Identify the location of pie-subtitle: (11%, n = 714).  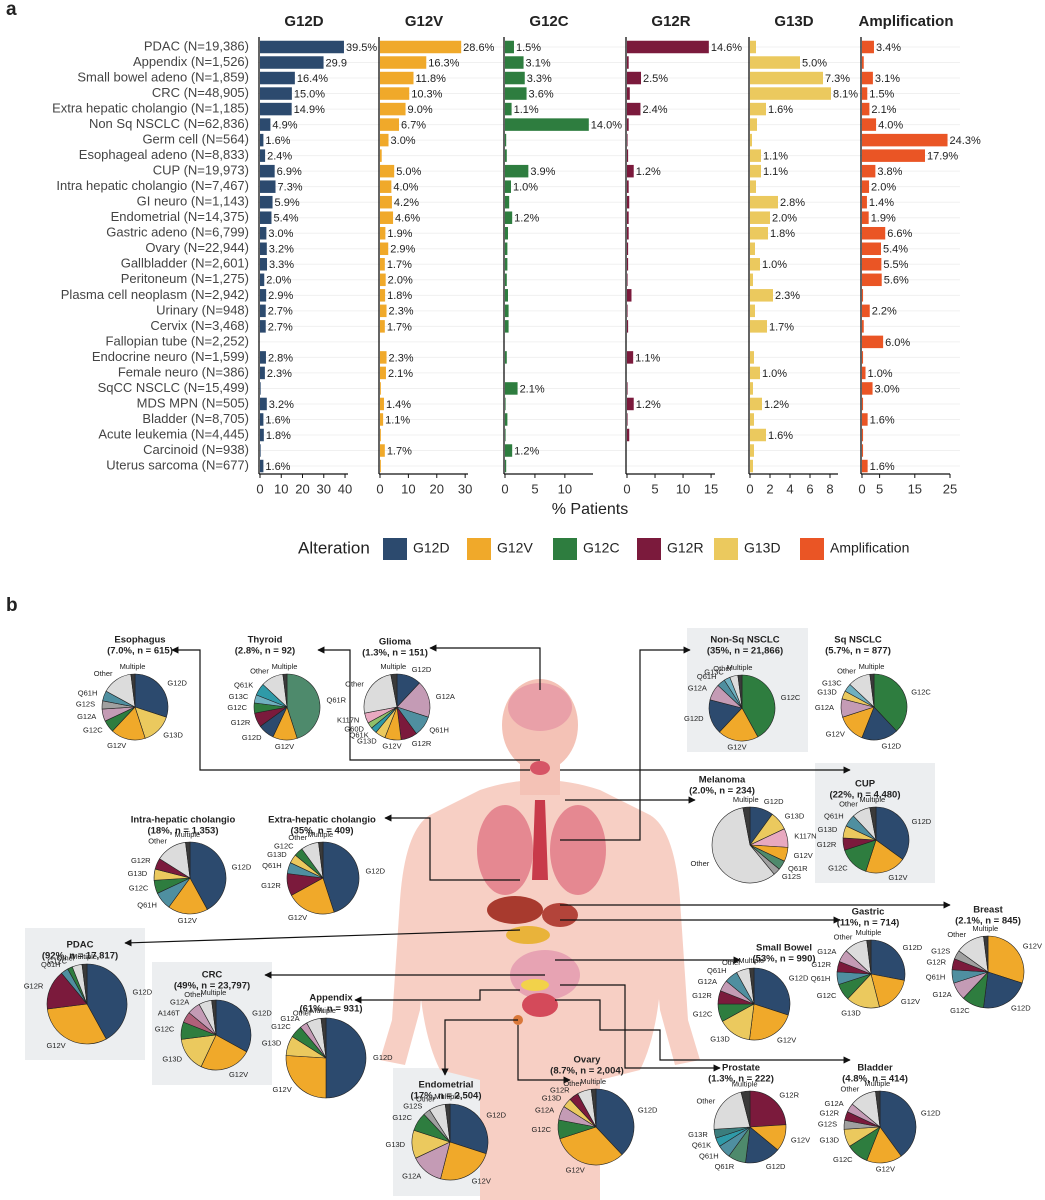
(868, 923).